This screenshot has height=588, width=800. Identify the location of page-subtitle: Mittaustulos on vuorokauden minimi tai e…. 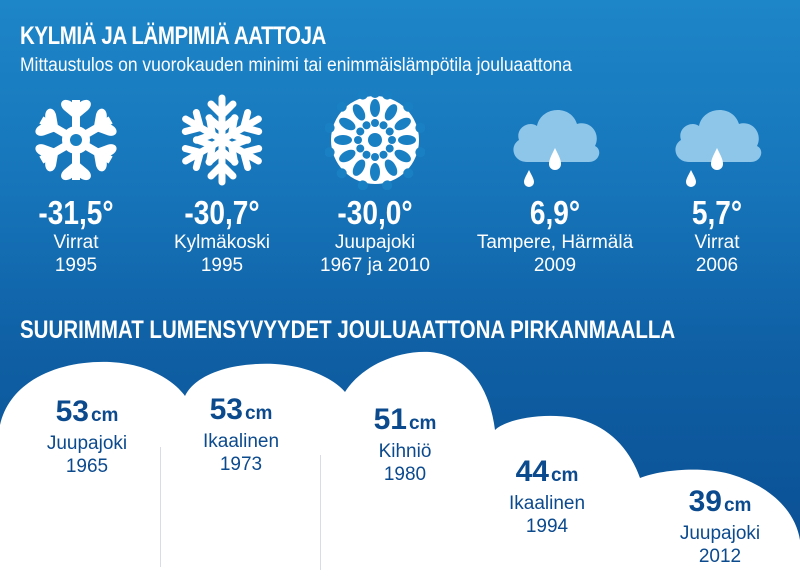
(296, 65).